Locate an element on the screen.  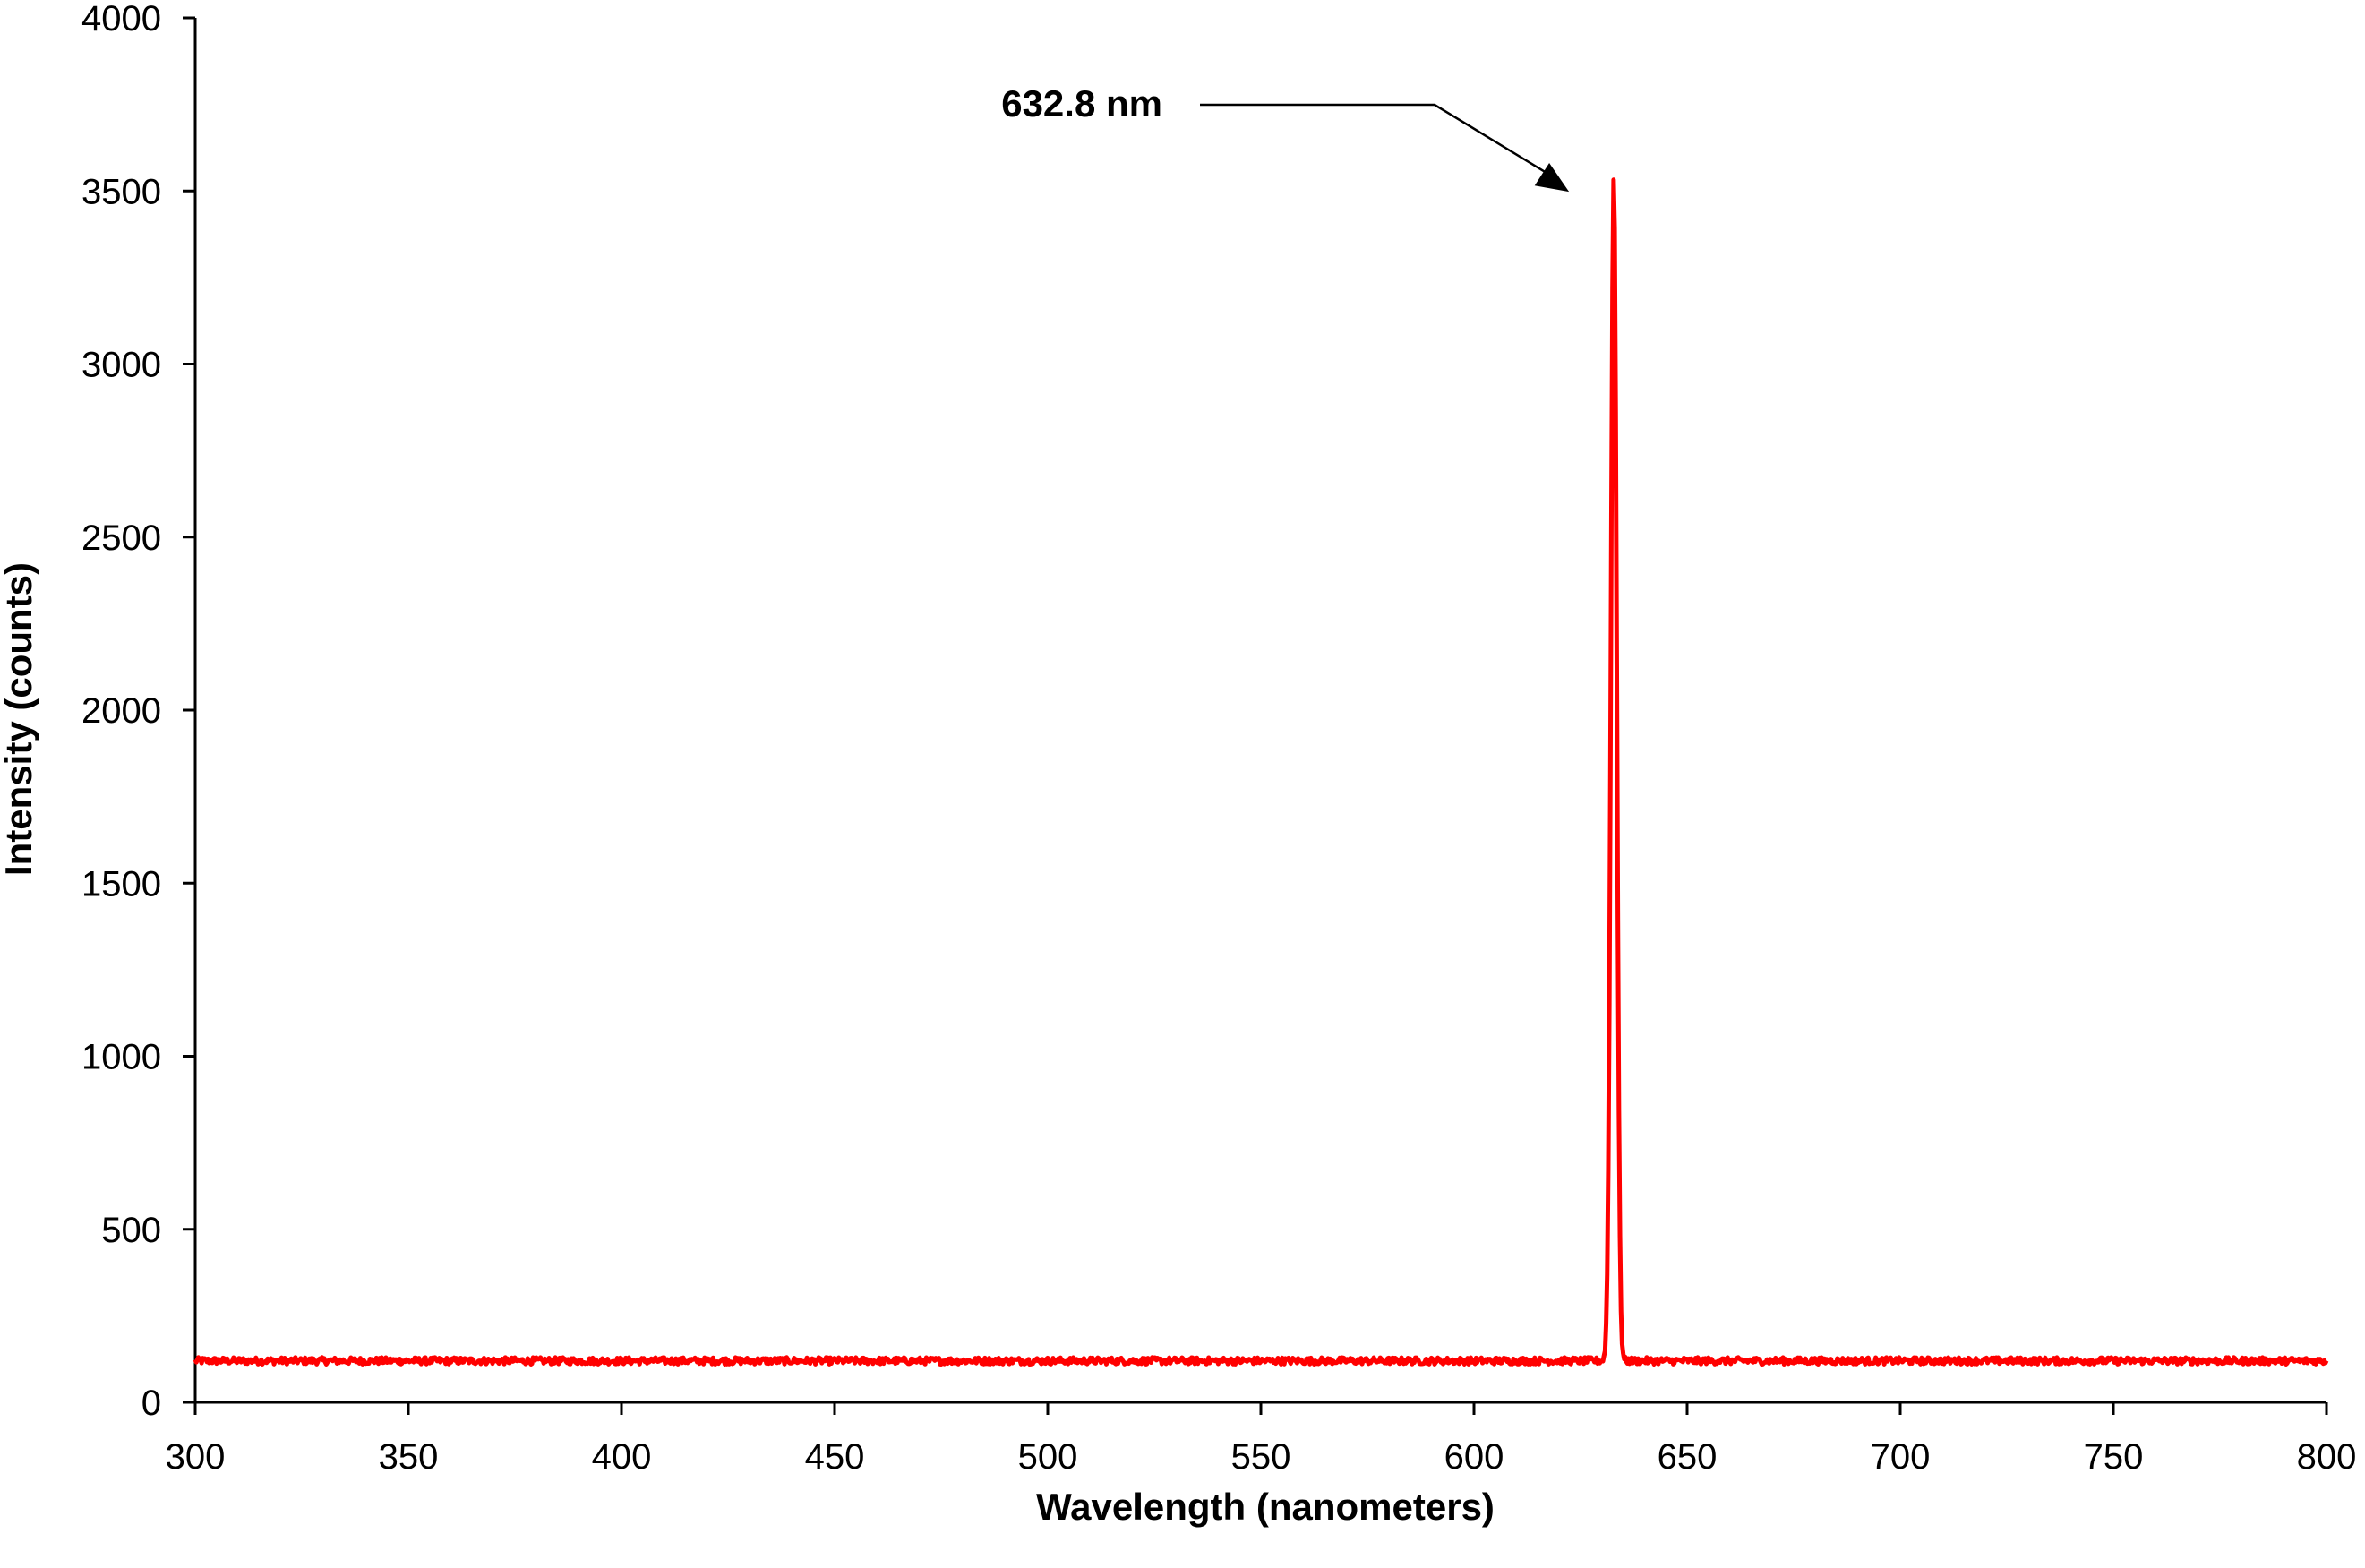
peak-annotation: 632.8 nm is located at coordinates (1286, 137).